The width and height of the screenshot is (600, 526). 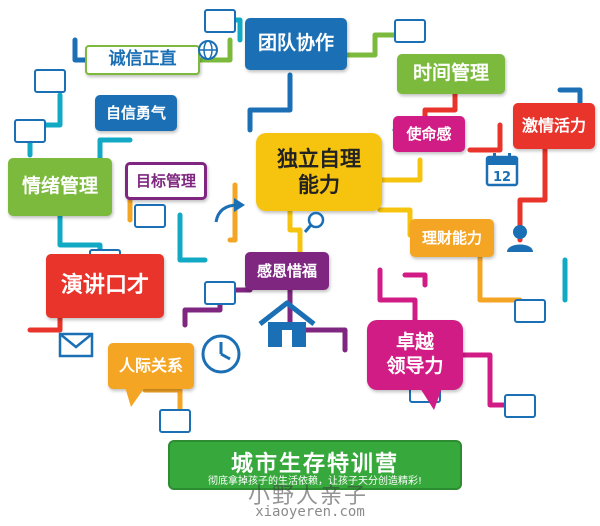 I want to click on arrow-icon, so click(x=229, y=210).